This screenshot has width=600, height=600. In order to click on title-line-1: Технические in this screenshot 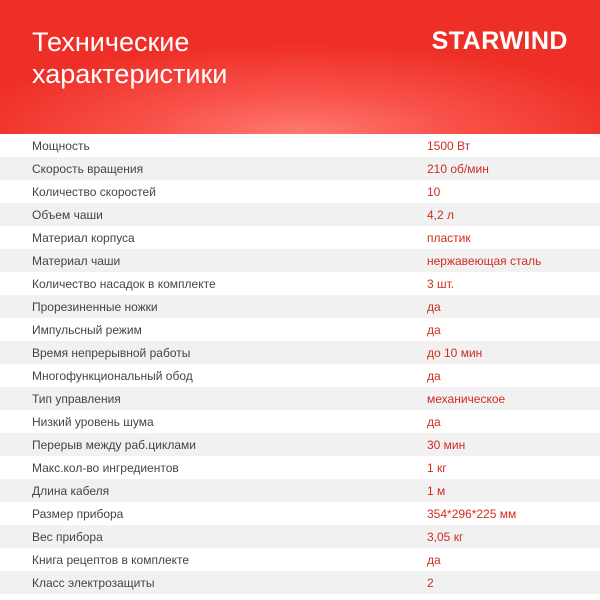, I will do `click(111, 42)`.